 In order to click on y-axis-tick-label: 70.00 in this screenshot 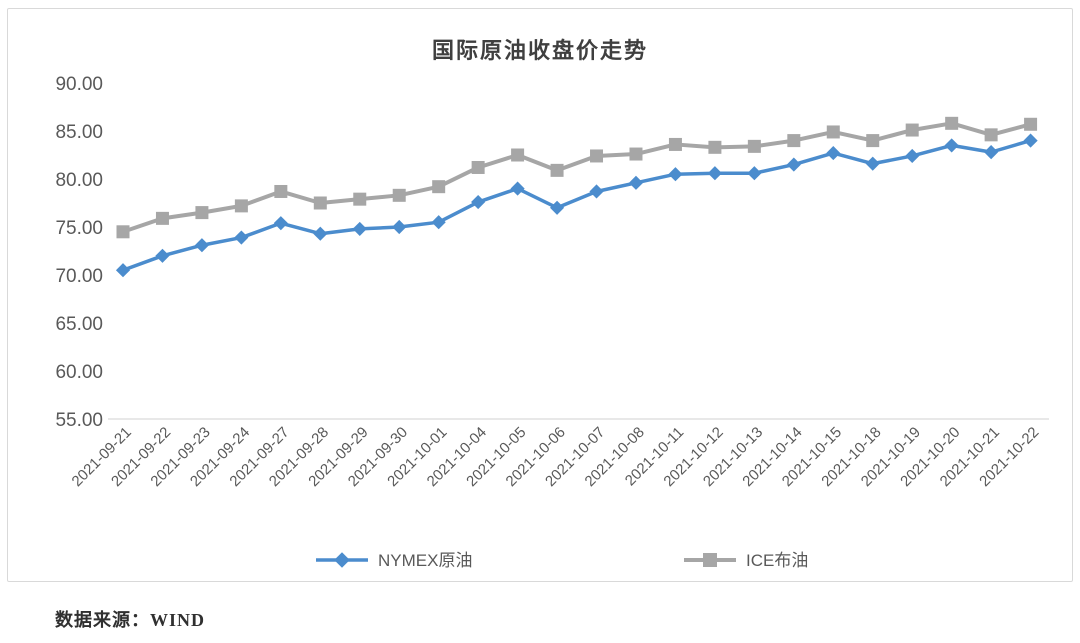, I will do `click(79, 276)`.